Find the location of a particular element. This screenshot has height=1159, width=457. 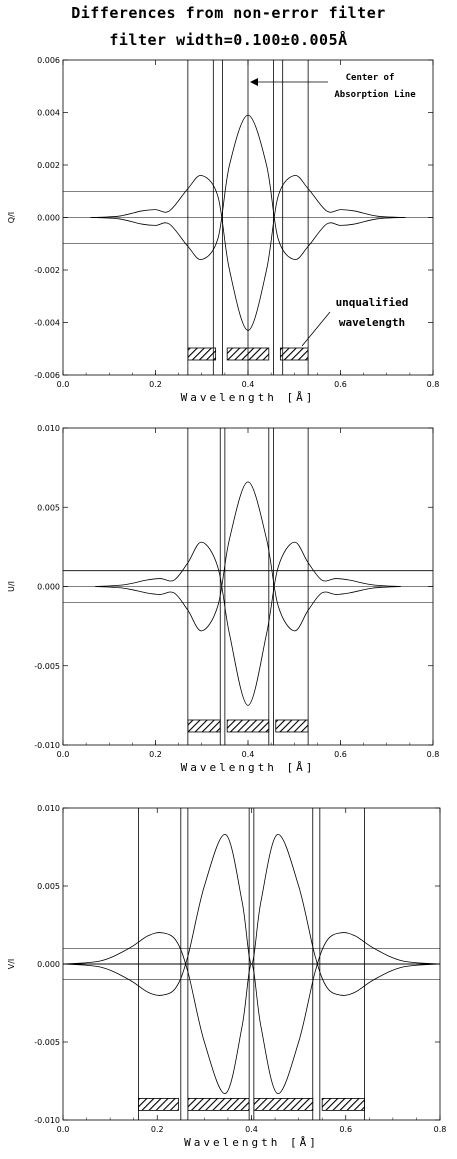

y-tick-label: 0.002 is located at coordinates (48, 165).